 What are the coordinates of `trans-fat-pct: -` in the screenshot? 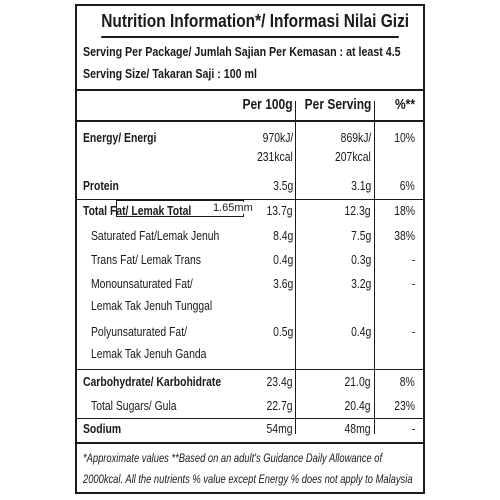 It's located at (413, 259).